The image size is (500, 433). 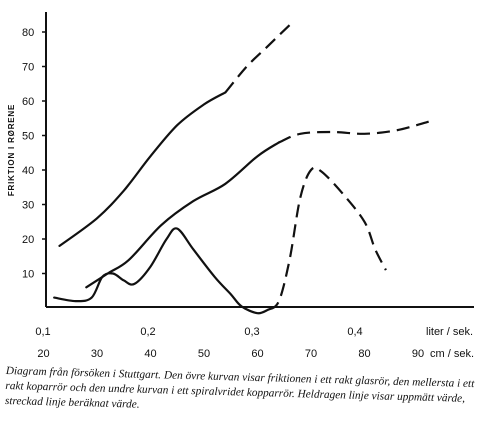 What do you see at coordinates (28, 240) in the screenshot?
I see `y-tick-label: 20` at bounding box center [28, 240].